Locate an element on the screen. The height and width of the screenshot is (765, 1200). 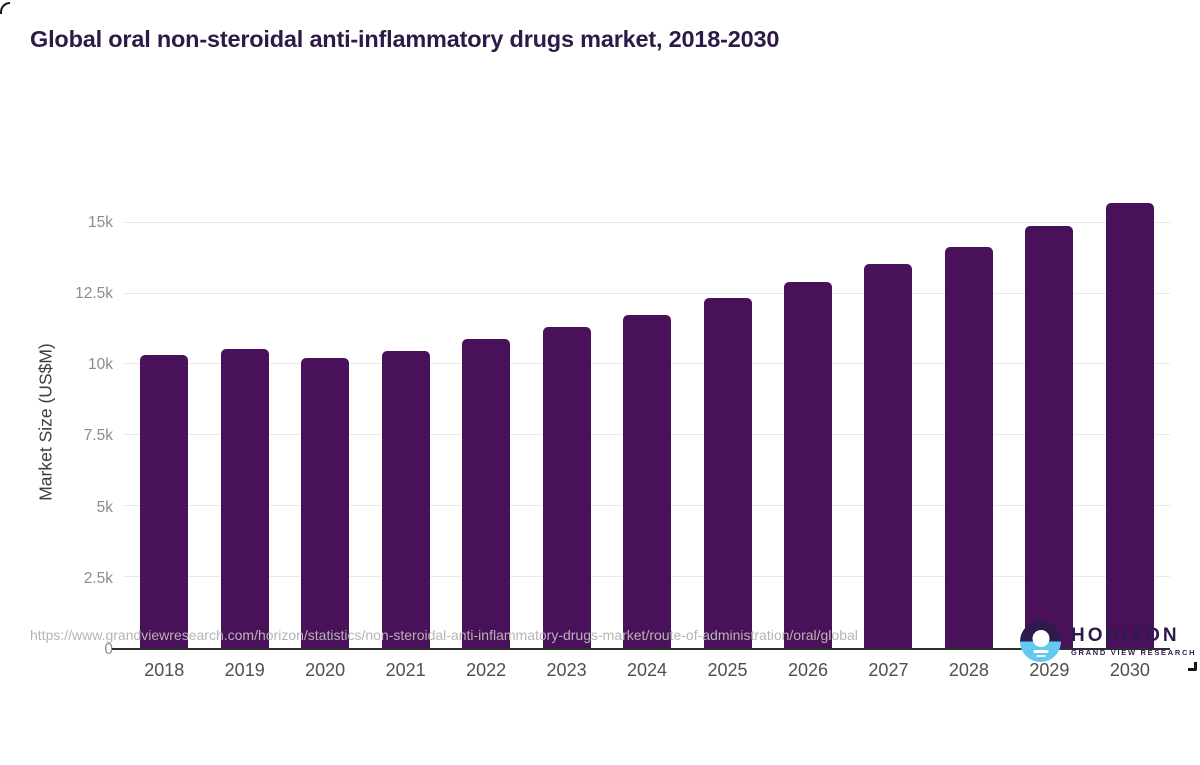
logo-brand-name: HORIZON is located at coordinates (1125, 636).